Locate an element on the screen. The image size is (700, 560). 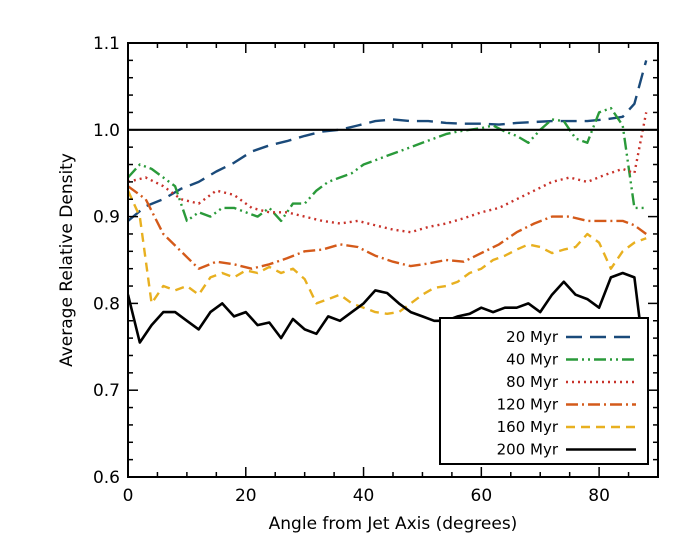
x-axis-label: Angle from Jet Axis (degrees) is located at coordinates (393, 524).